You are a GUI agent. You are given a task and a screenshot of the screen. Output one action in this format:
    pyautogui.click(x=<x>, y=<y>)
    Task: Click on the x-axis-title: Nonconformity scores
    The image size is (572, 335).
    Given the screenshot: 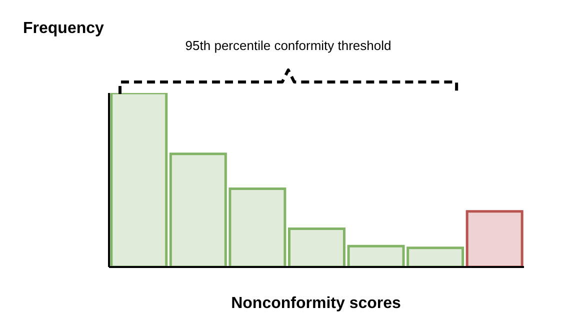 What is the action you would take?
    pyautogui.click(x=316, y=304)
    